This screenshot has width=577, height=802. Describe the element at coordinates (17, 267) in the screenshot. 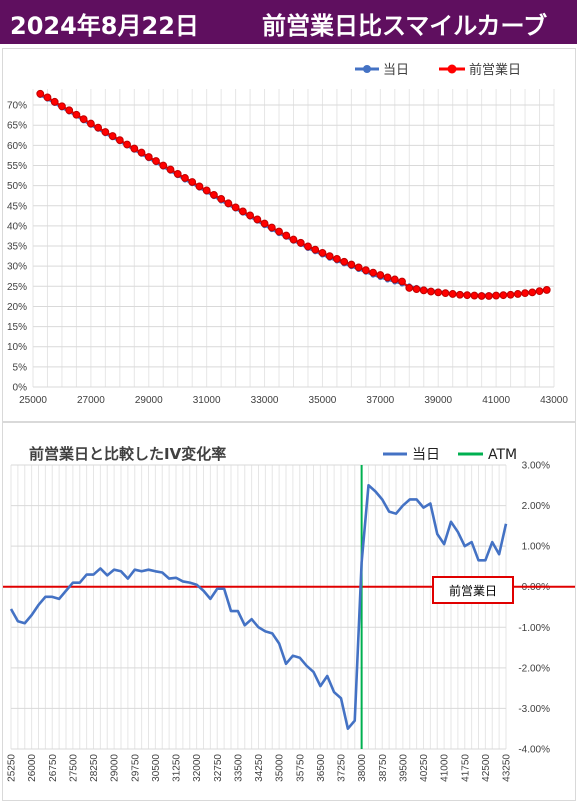

I see `y-tick-label: 30%` at that location.